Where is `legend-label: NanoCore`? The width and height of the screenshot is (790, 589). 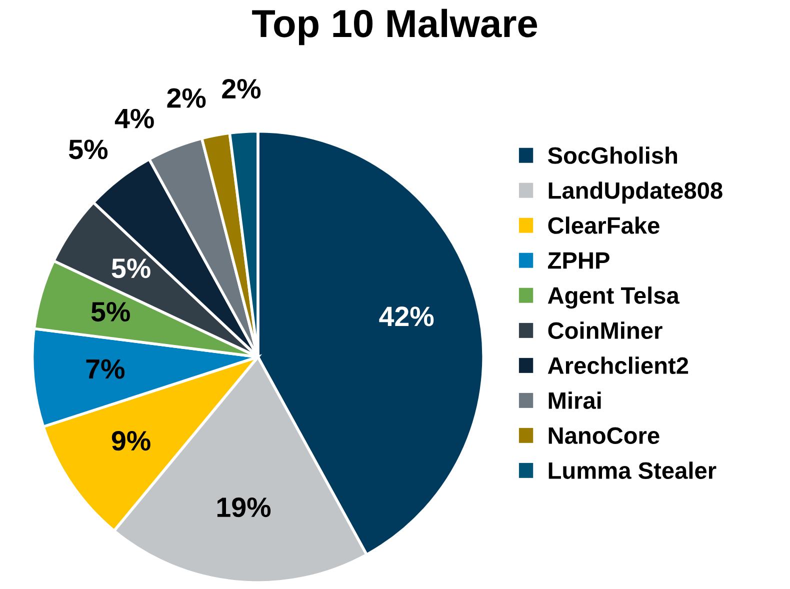
legend-label: NanoCore is located at coordinates (604, 435).